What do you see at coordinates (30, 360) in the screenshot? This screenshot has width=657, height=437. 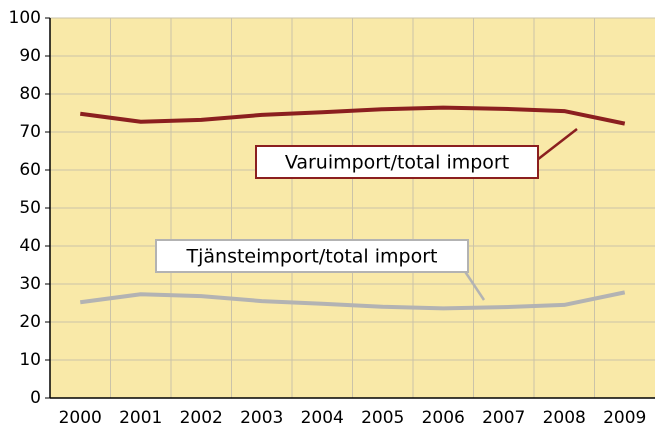 I see `y-tick-label: 10` at bounding box center [30, 360].